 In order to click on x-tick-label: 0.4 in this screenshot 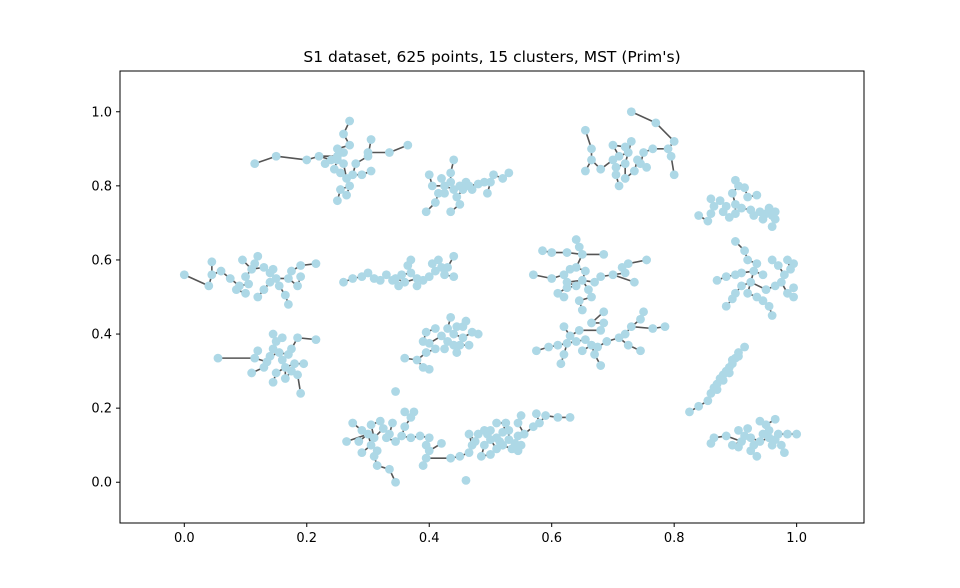, I will do `click(429, 538)`.